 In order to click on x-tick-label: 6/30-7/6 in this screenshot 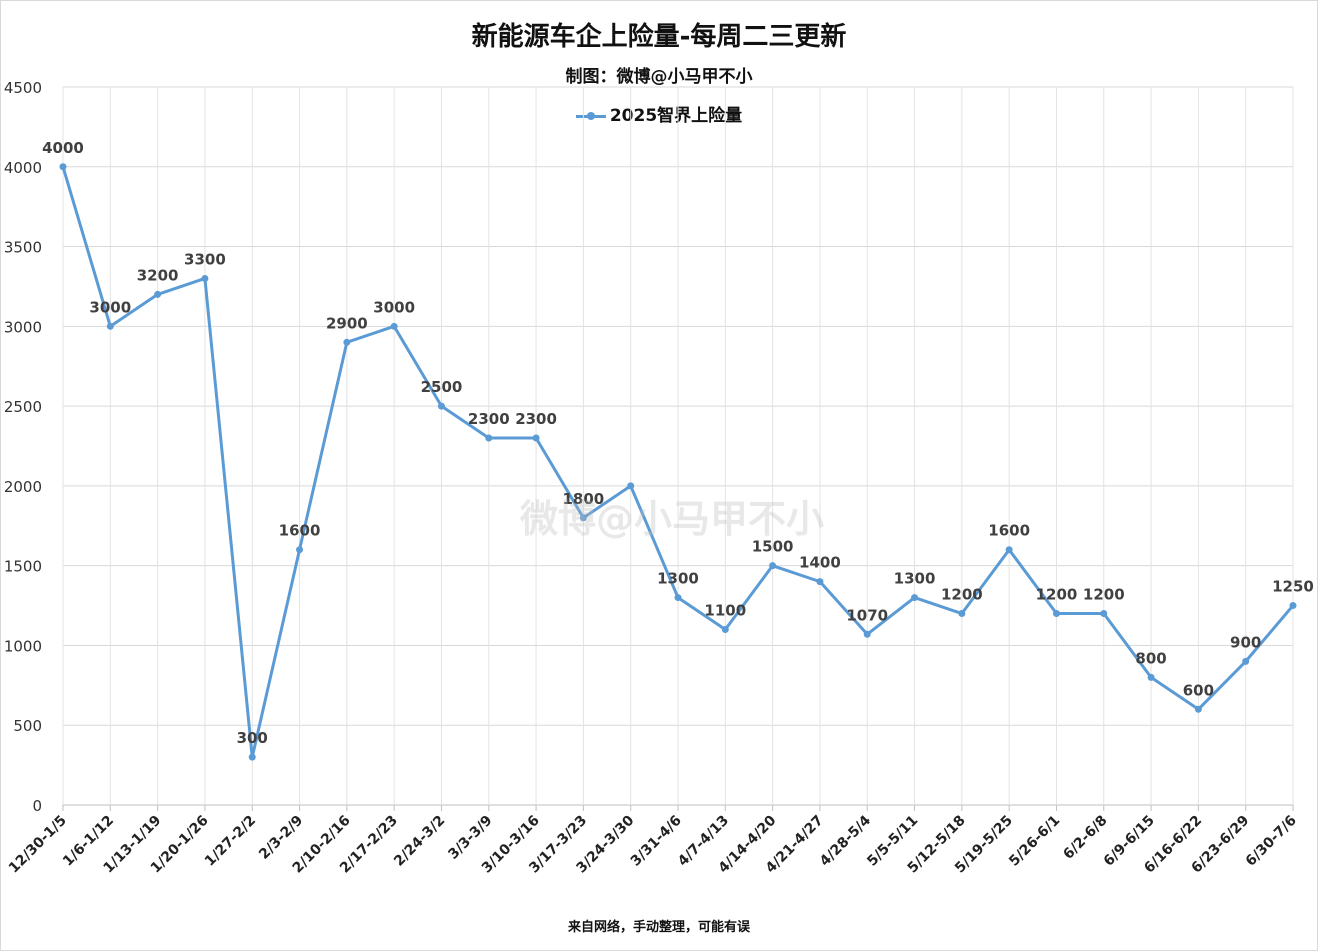, I will do `click(1271, 841)`.